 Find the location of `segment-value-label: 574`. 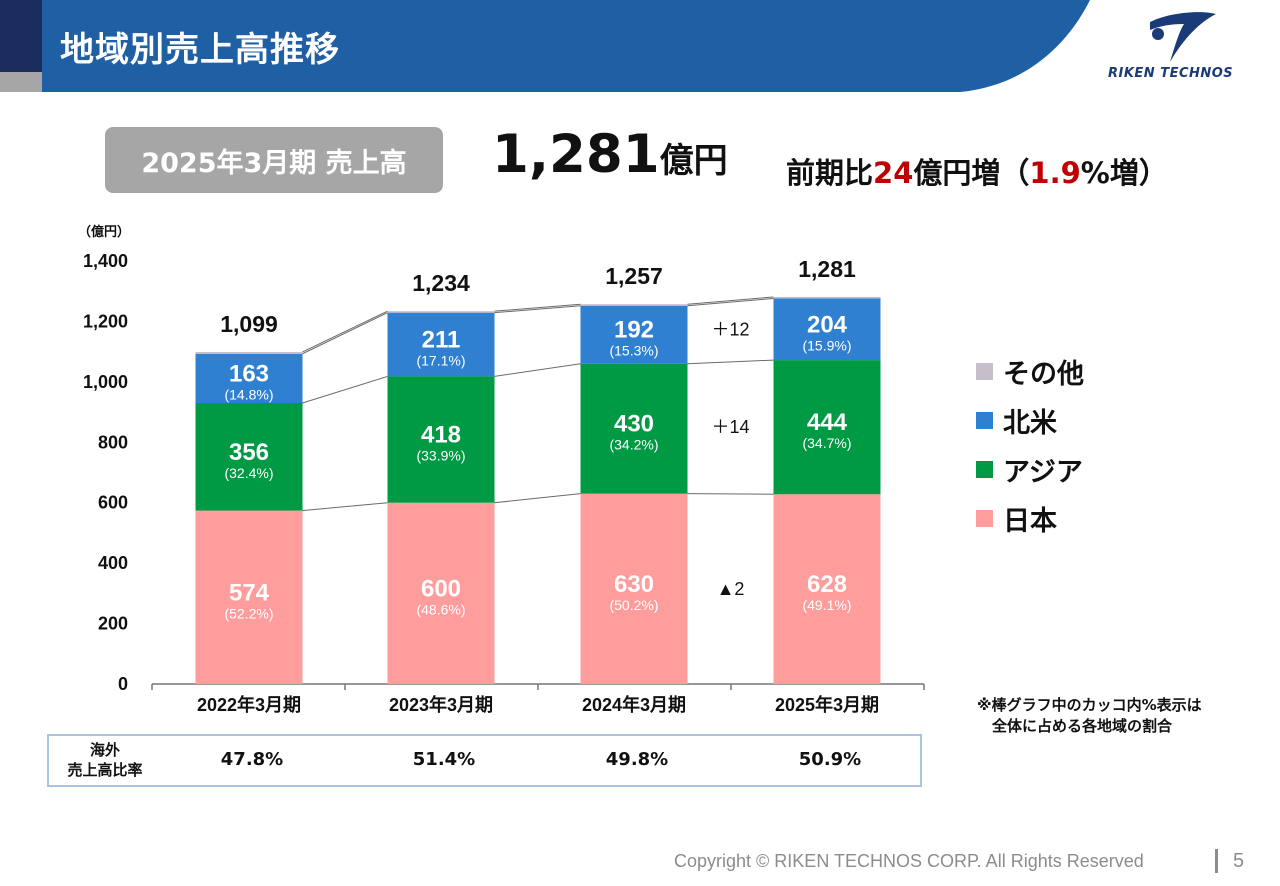

segment-value-label: 574 is located at coordinates (249, 592).